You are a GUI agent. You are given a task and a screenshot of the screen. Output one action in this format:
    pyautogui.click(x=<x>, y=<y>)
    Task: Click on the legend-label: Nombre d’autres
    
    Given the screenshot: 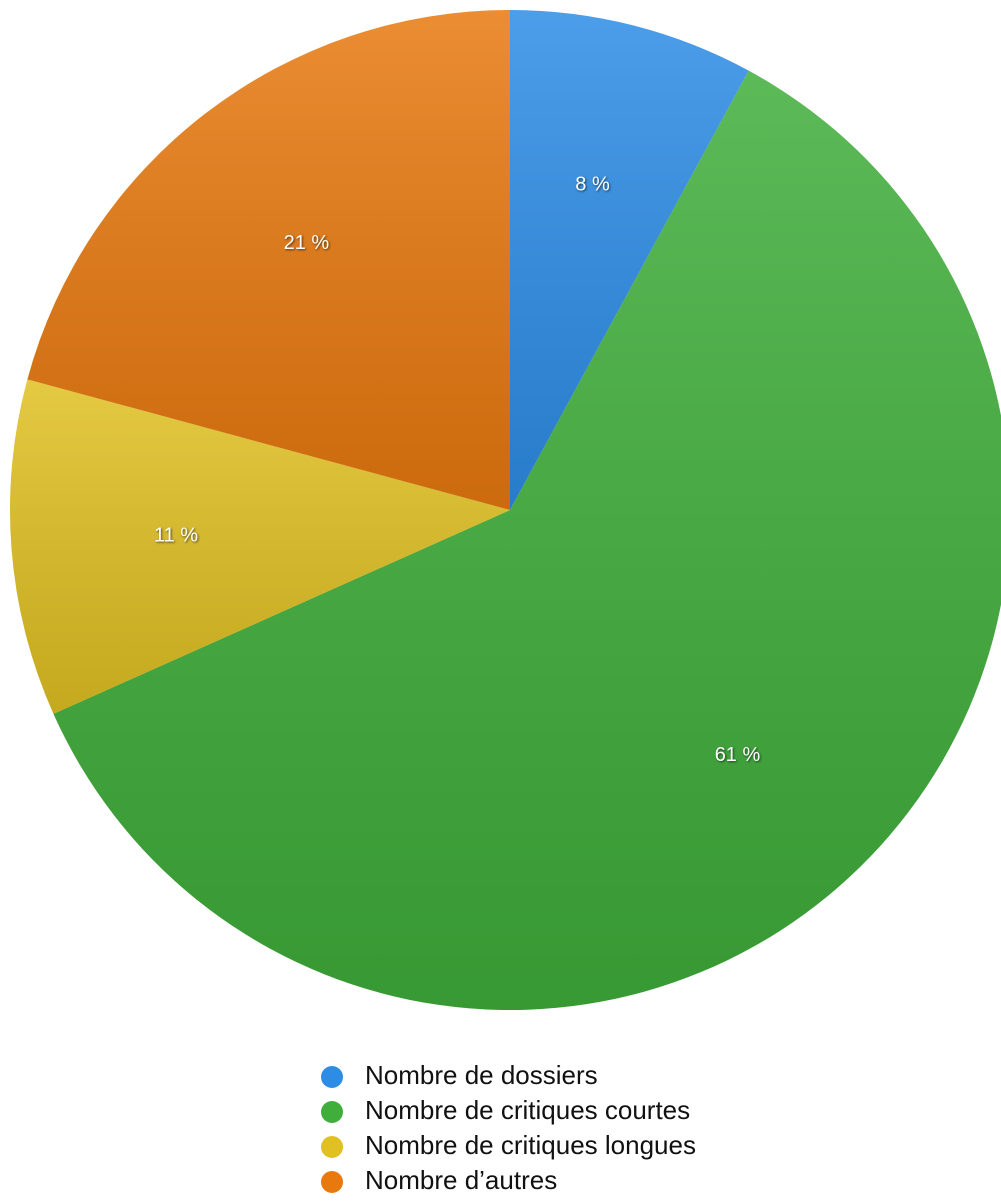 What is the action you would take?
    pyautogui.click(x=461, y=1180)
    